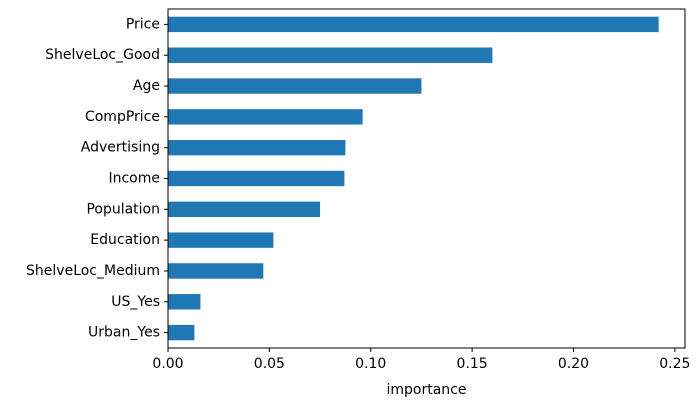 Image resolution: width=698 pixels, height=407 pixels. I want to click on x-tick-label: 0.15, so click(472, 364).